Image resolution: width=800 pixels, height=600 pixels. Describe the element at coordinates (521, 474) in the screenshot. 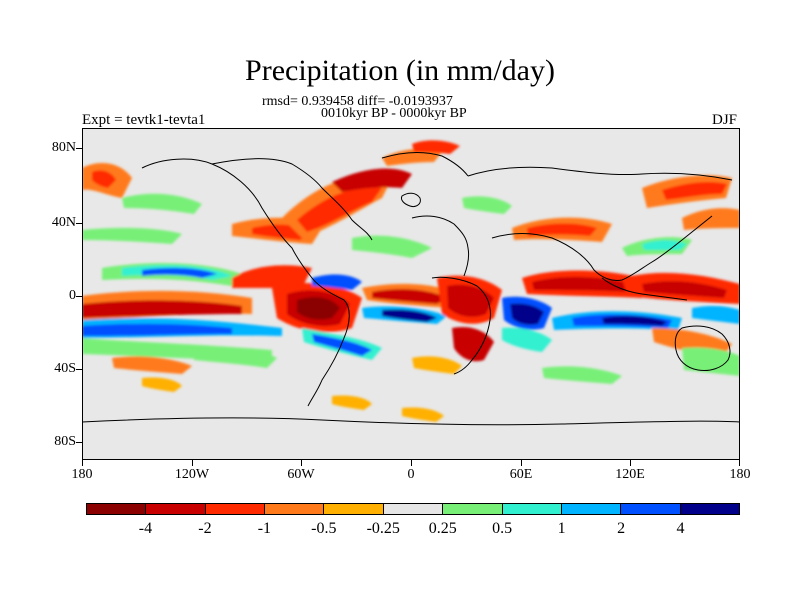

I see `lon-label-60e: 60E` at that location.